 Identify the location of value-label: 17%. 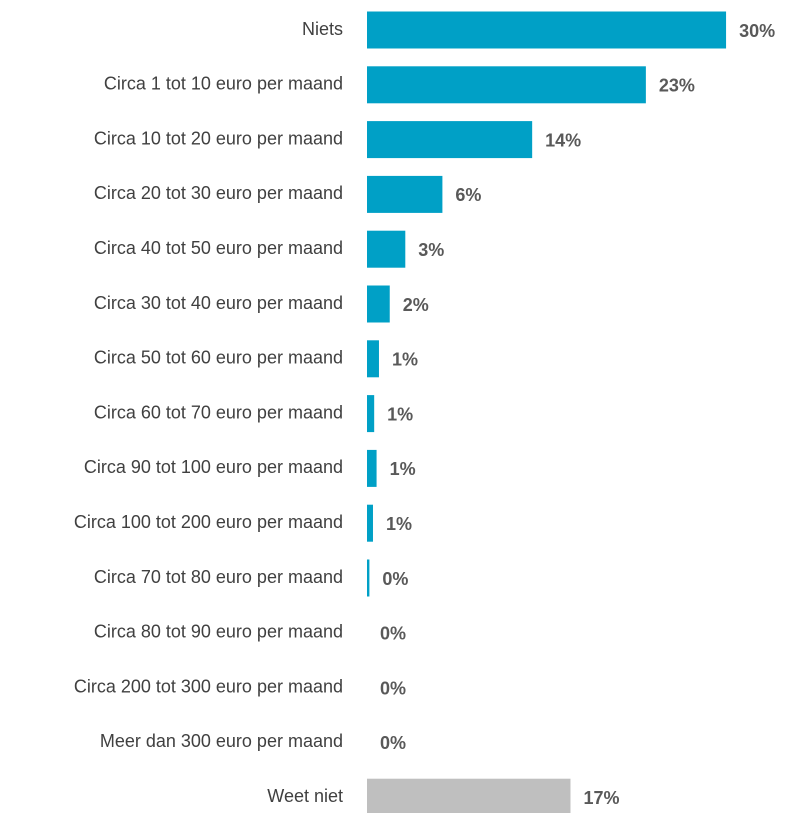
(601, 798).